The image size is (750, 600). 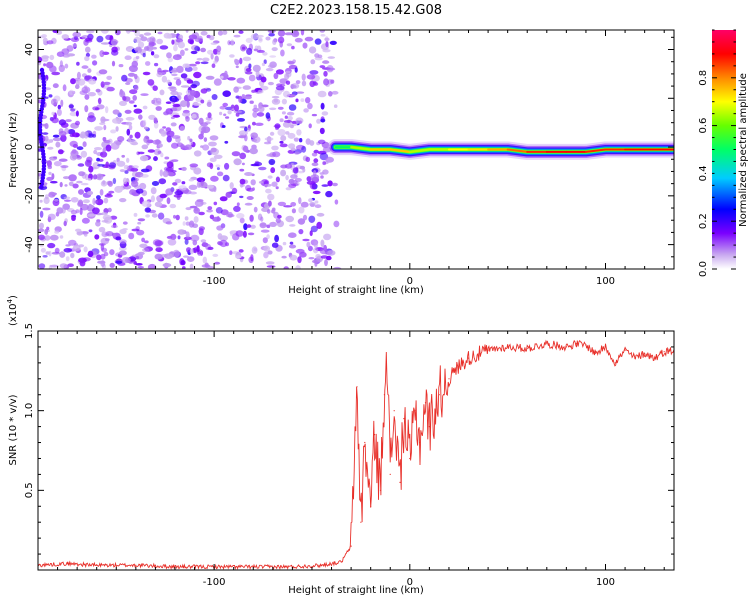 I want to click on y-tick-label: 1.0, so click(x=29, y=411).